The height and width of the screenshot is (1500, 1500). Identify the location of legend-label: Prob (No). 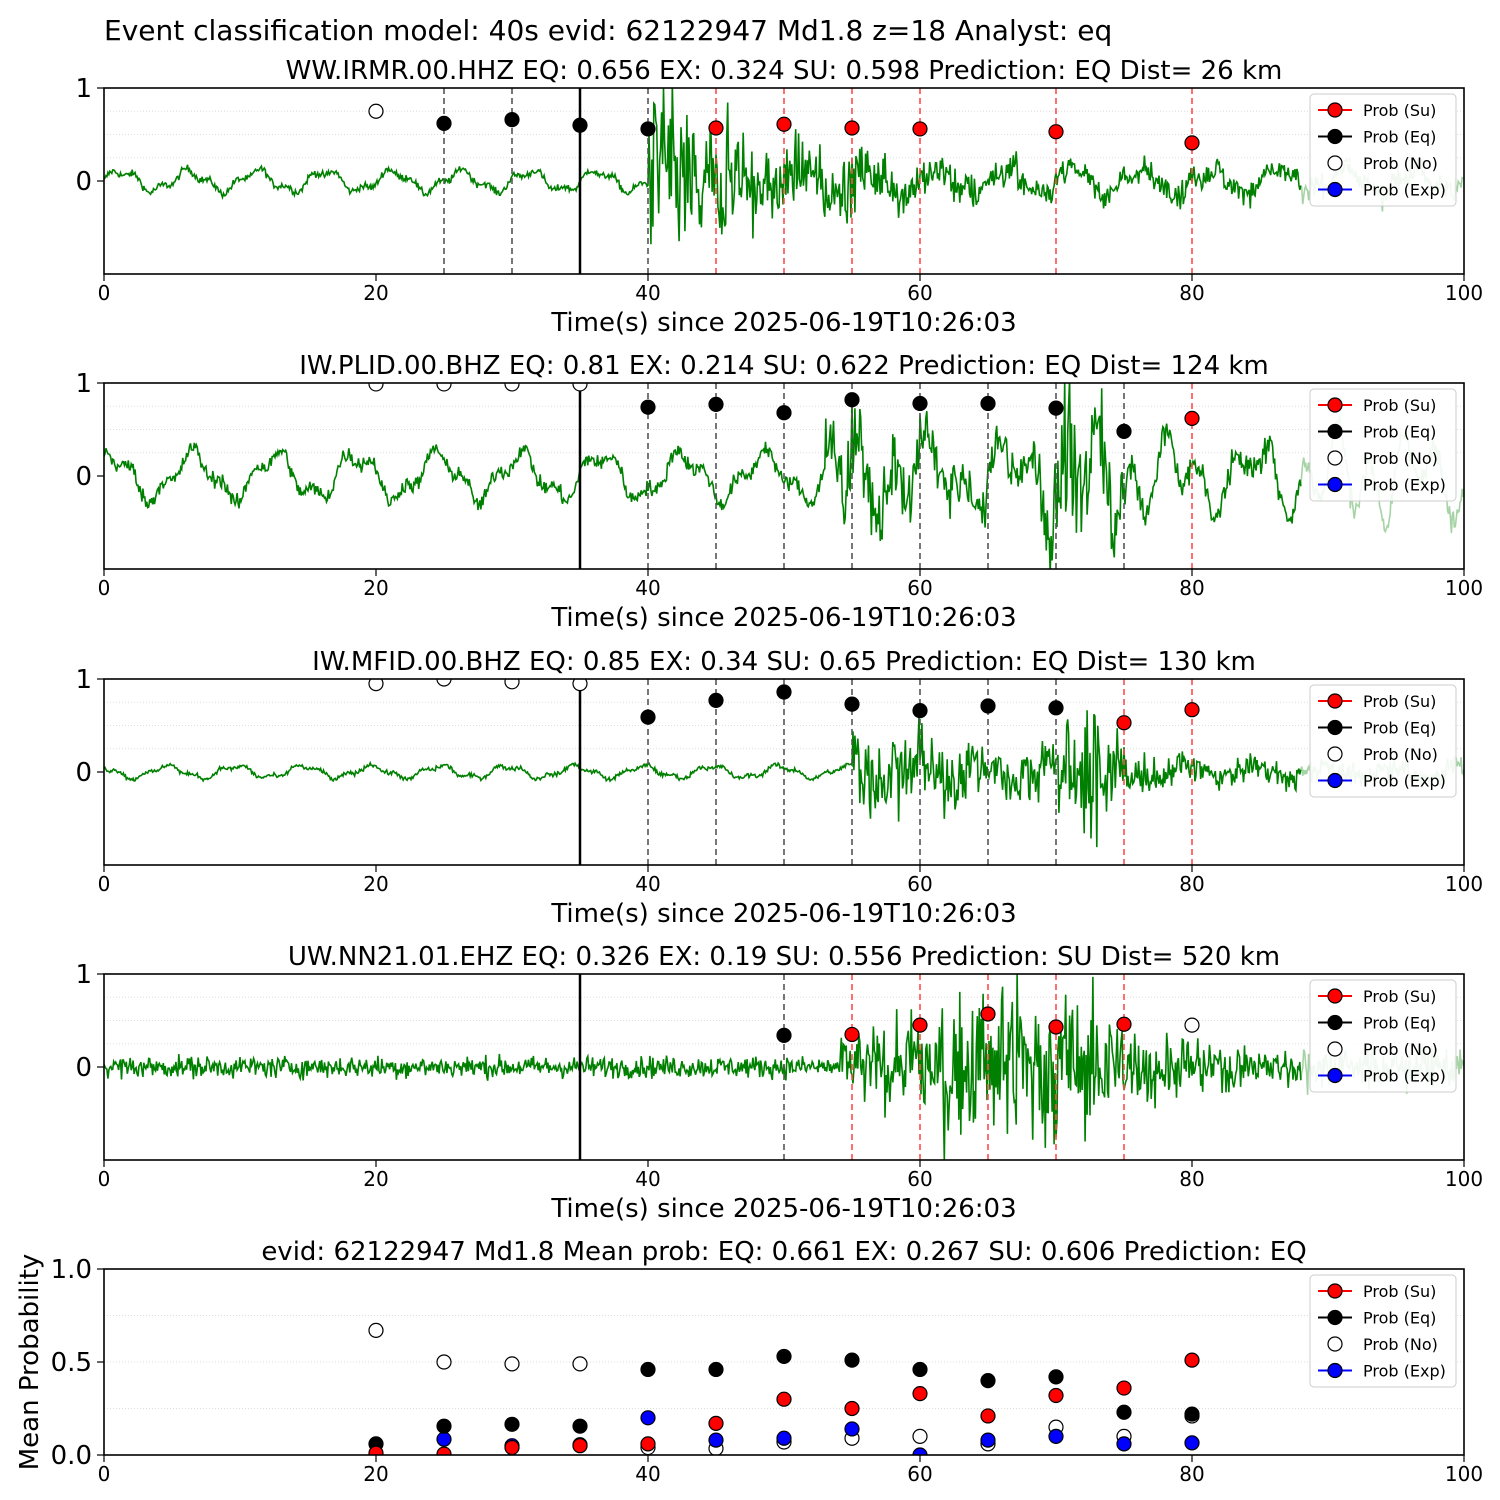
(1400, 458).